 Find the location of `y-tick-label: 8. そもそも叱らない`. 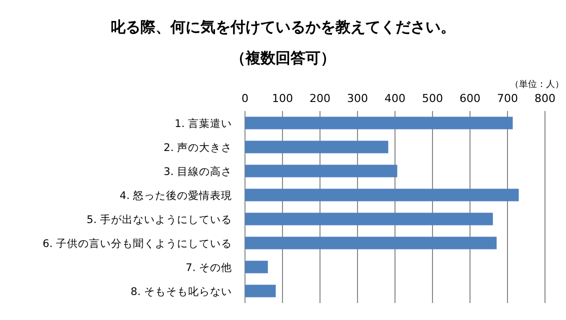

y-tick-label: 8. そもそも叱らない is located at coordinates (181, 291).